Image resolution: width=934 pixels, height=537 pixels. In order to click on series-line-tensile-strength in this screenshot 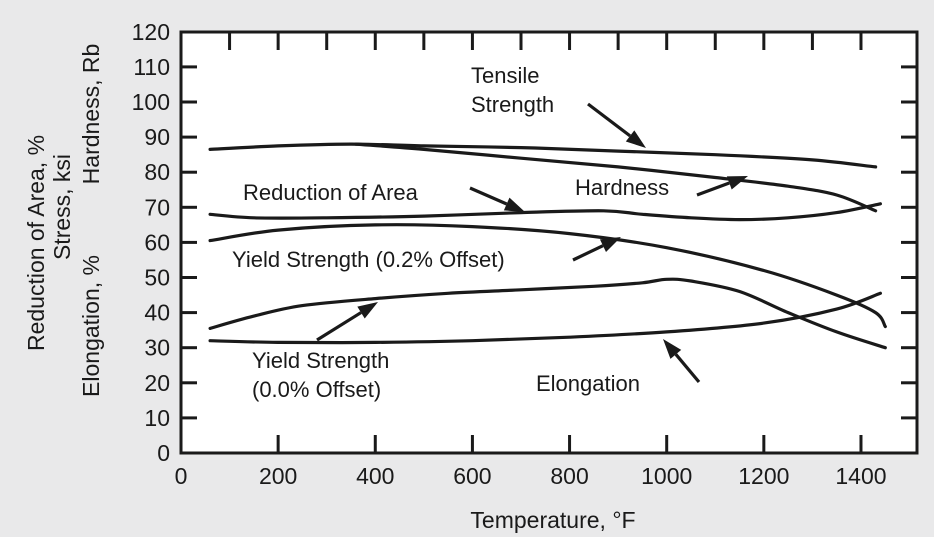, I will do `click(543, 155)`.